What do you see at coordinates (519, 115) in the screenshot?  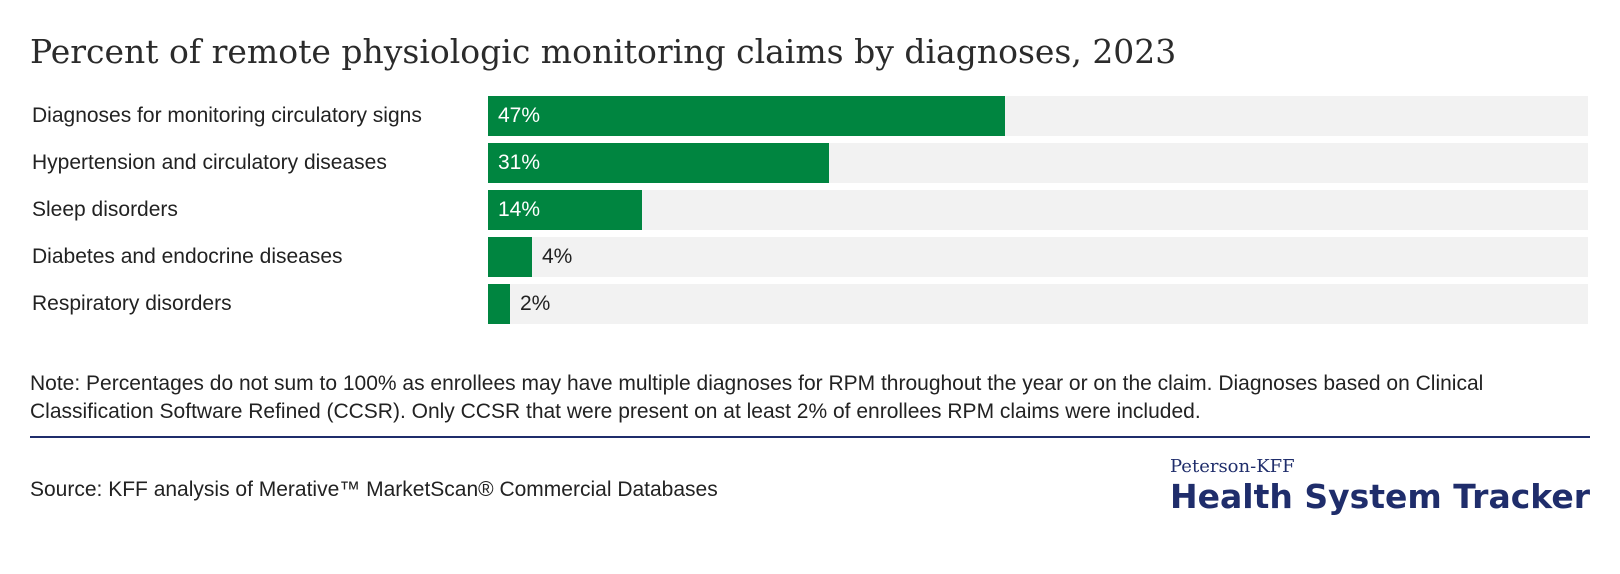 I see `bar-value-label: 47%` at bounding box center [519, 115].